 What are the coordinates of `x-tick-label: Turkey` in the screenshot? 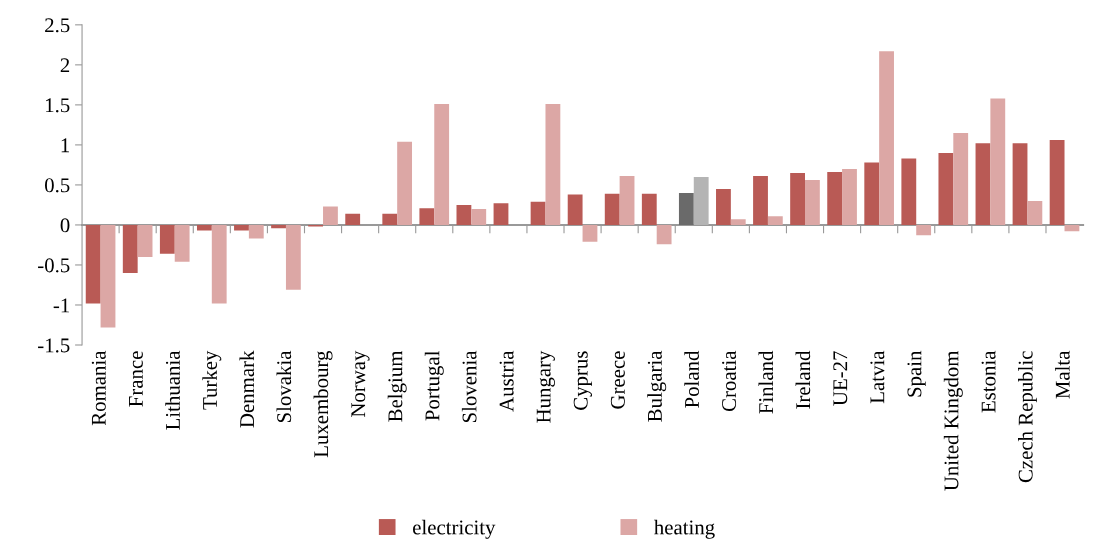 It's located at (212, 380).